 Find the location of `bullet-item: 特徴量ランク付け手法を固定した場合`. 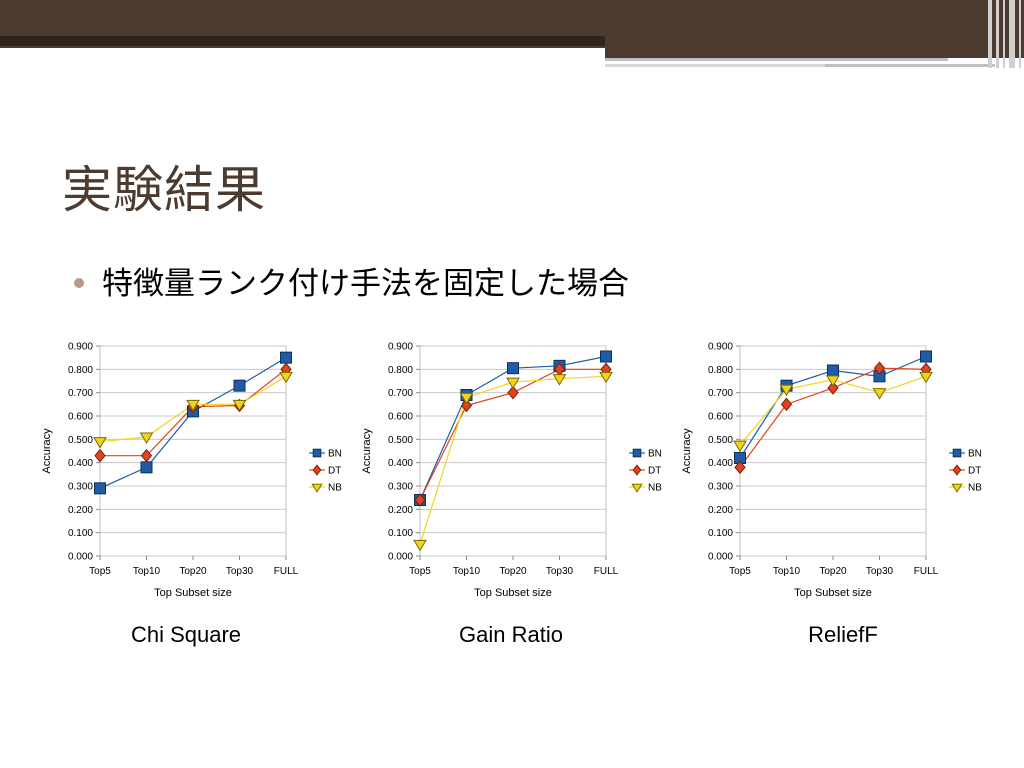

bullet-item: 特徴量ランク付け手法を固定した場合 is located at coordinates (351, 280).